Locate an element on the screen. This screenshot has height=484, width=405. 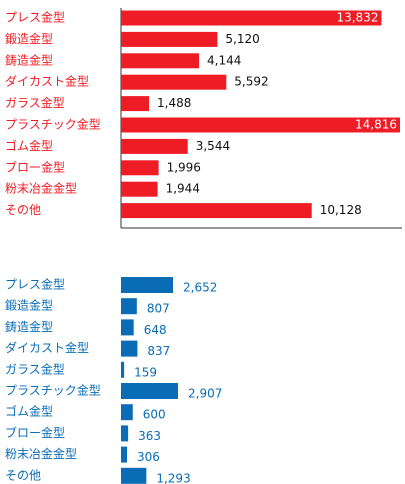
value-label: 14,816 is located at coordinates (376, 125).